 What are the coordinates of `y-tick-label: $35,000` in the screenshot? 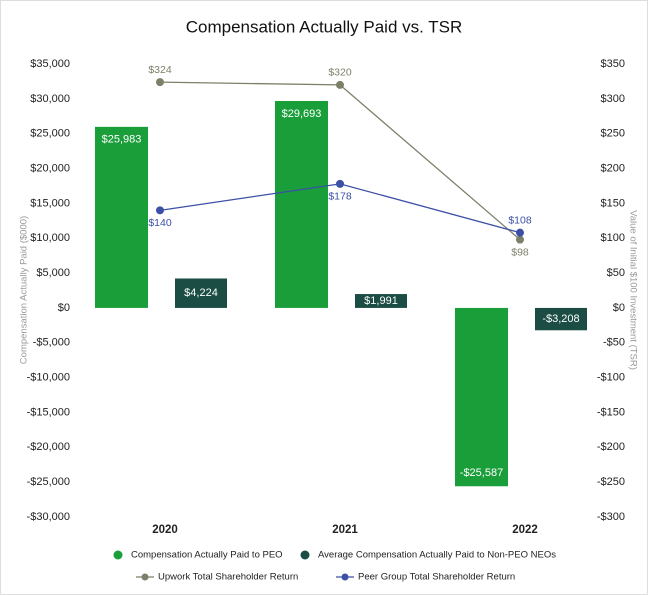 It's located at (50, 64).